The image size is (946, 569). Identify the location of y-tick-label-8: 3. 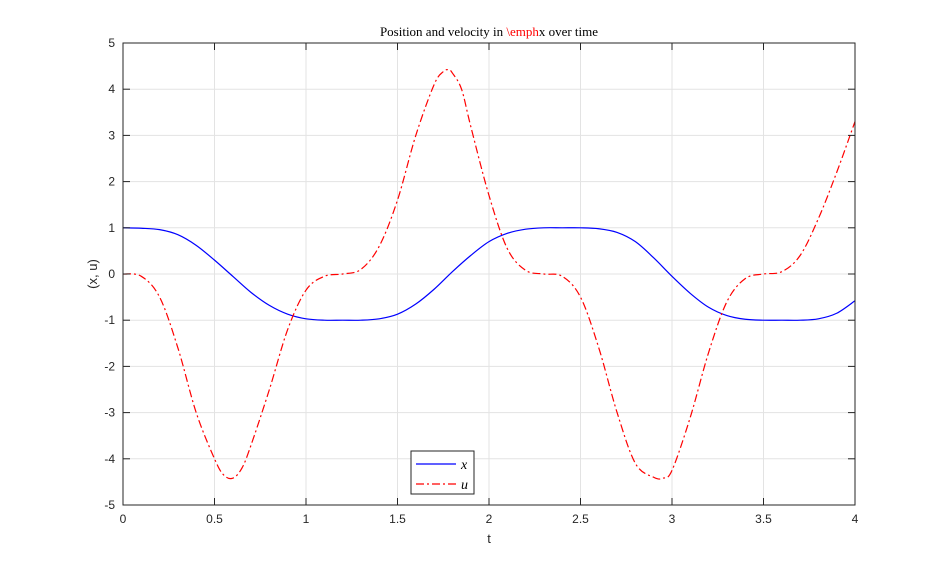
(111, 135).